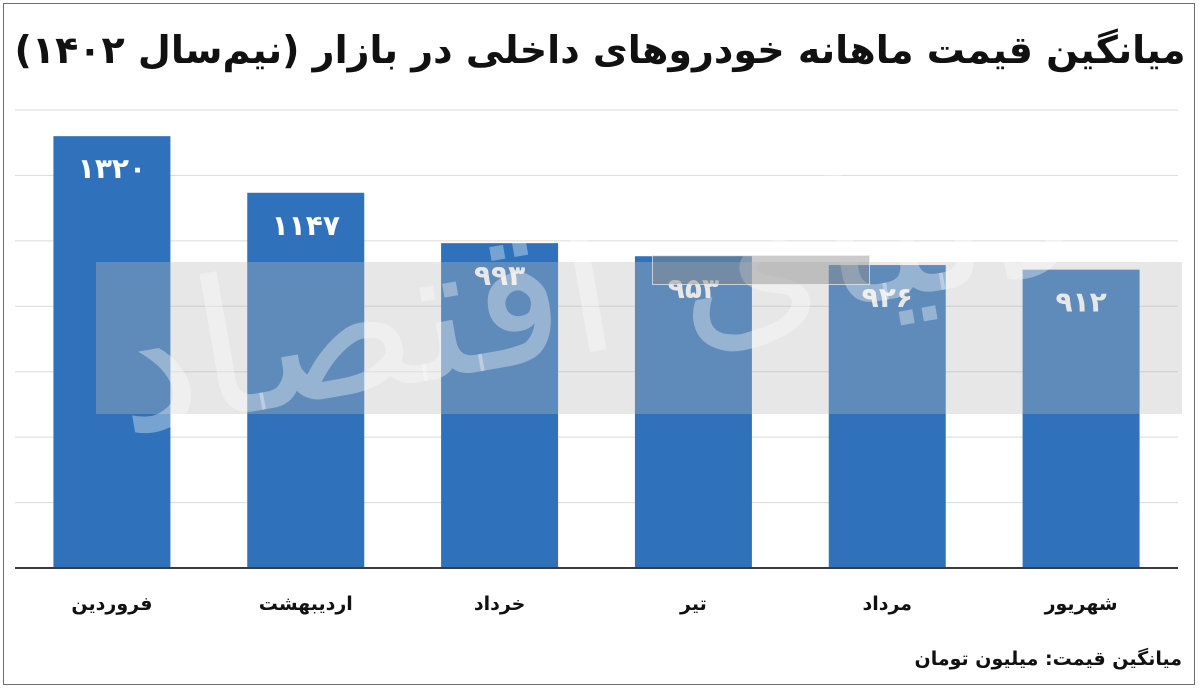 The height and width of the screenshot is (690, 1200). I want to click on value-label-3: ۹۹۳, so click(499, 275).